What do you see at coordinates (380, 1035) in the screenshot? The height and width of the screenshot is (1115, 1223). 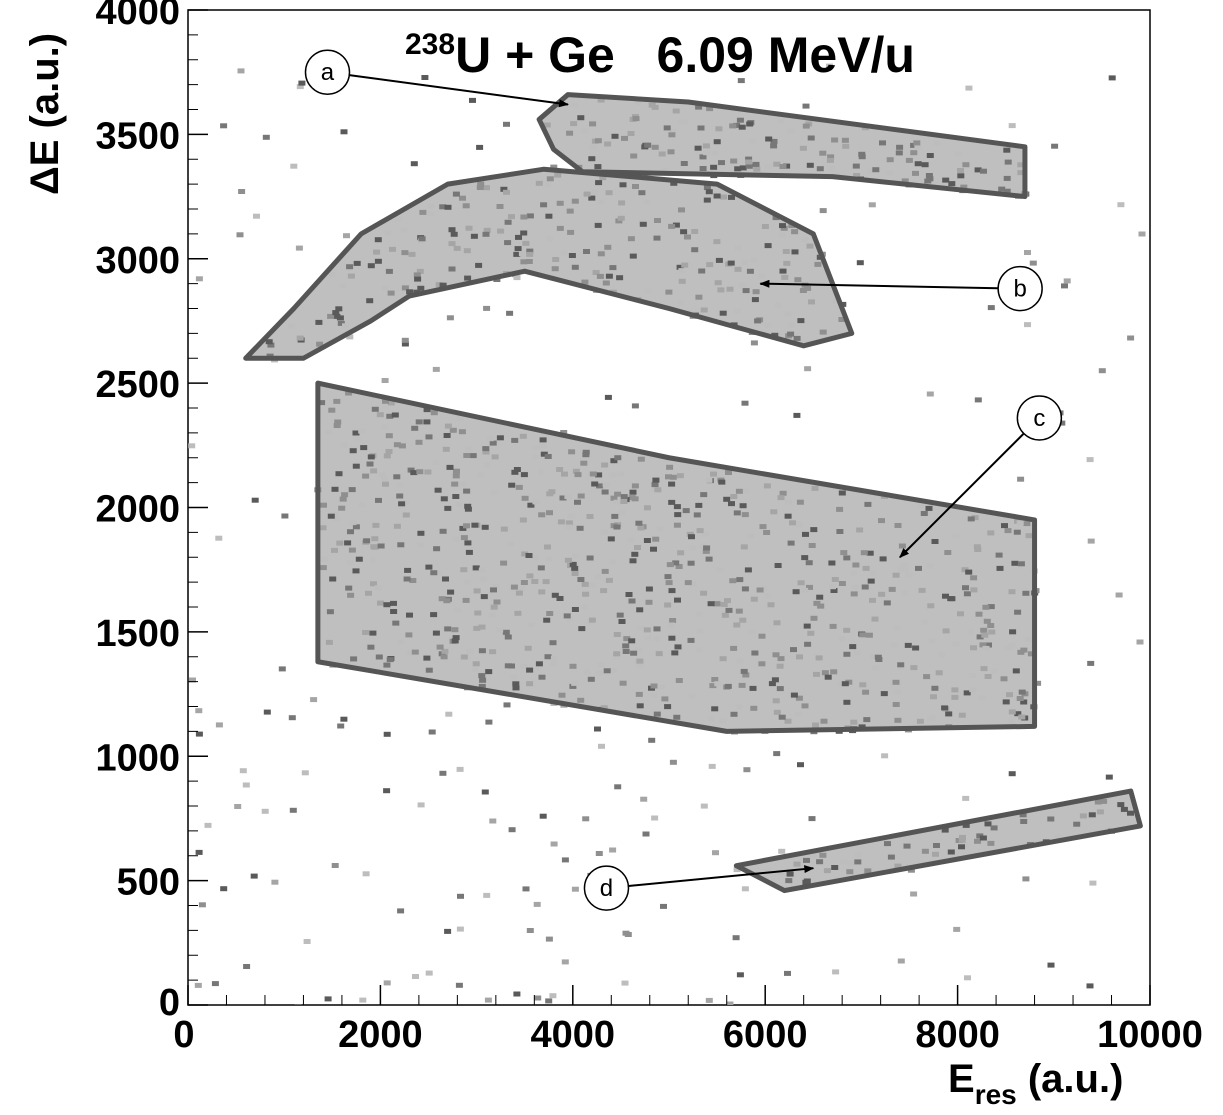 I see `x-tick-label: 2000` at bounding box center [380, 1035].